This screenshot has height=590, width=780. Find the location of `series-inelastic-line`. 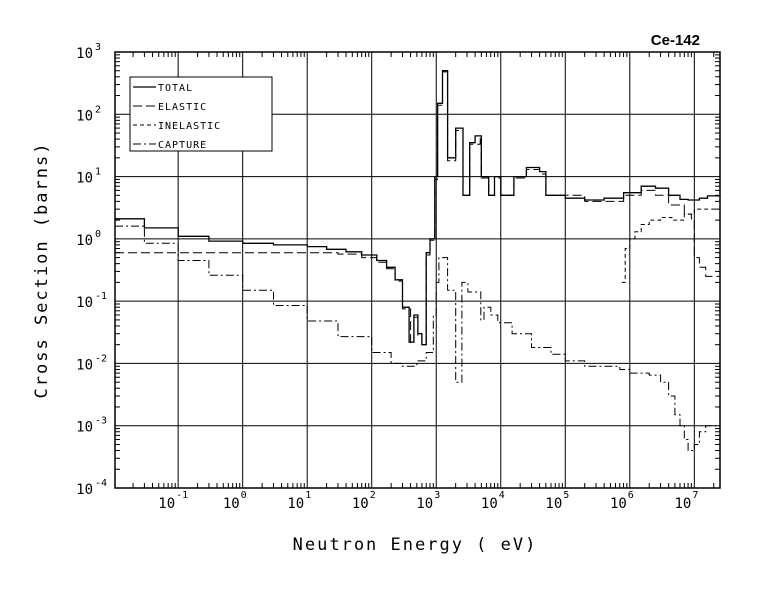

series-inelastic-line is located at coordinates (670, 245).